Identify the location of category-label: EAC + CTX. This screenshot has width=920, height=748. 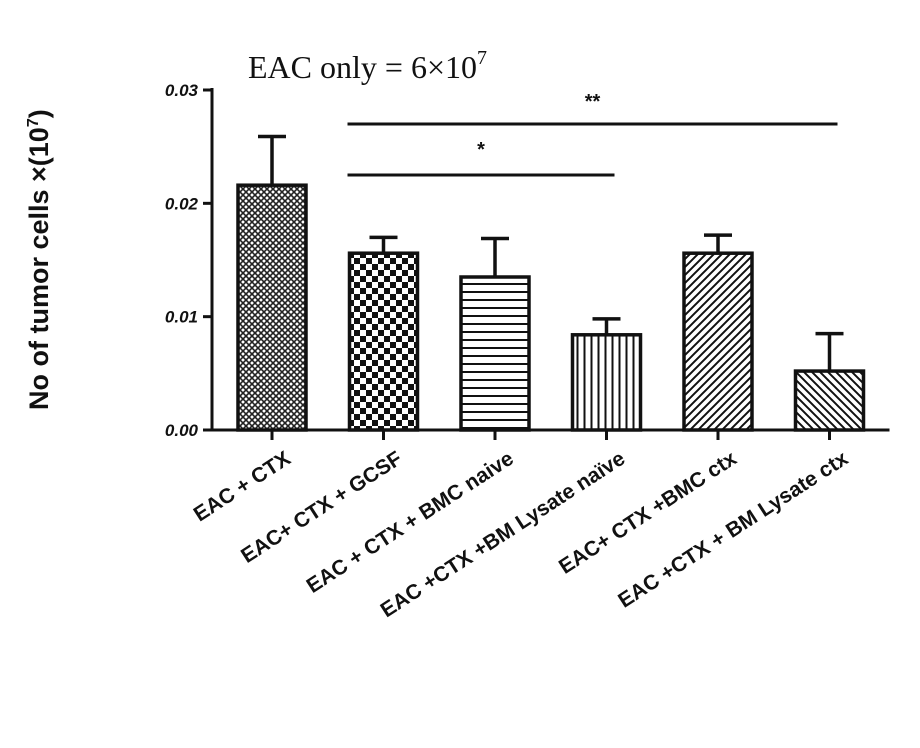
(242, 486).